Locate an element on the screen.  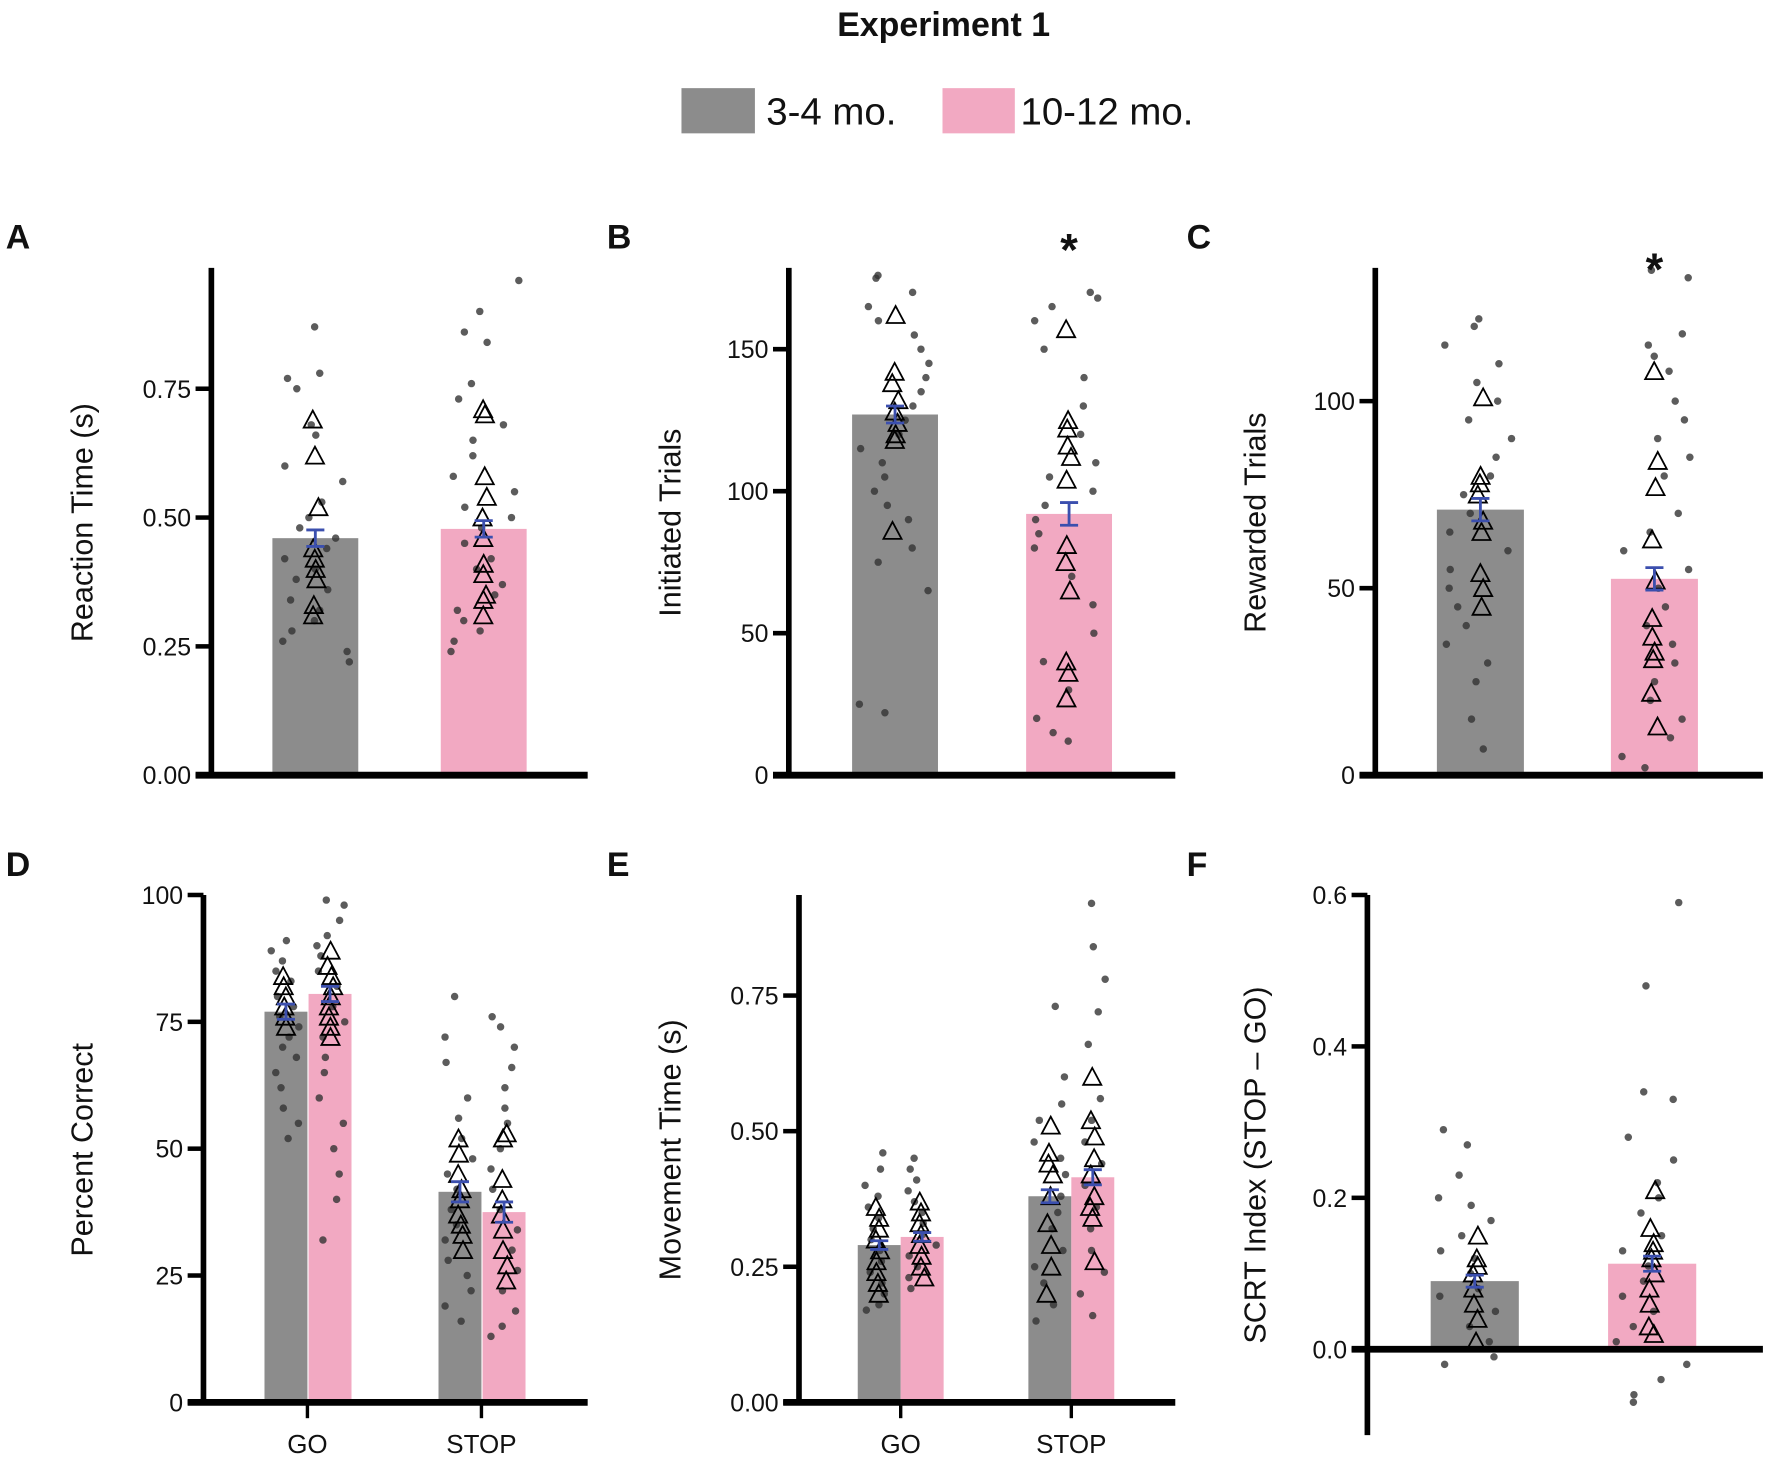
panel-e: E 0.00 0.25 0.50 0.75 Movement Time (s) GO STOP is located at coordinates (891, 1152).